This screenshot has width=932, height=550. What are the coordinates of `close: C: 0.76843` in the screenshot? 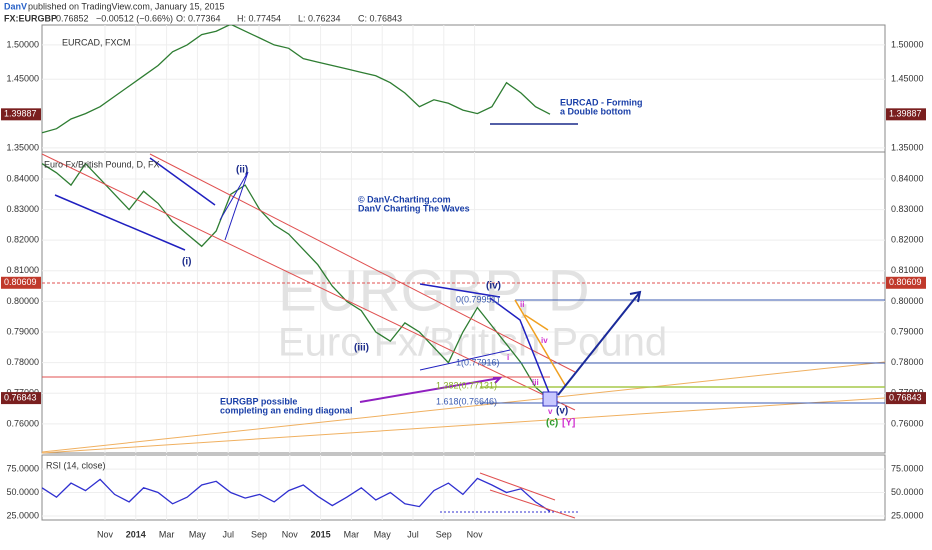 It's located at (380, 18).